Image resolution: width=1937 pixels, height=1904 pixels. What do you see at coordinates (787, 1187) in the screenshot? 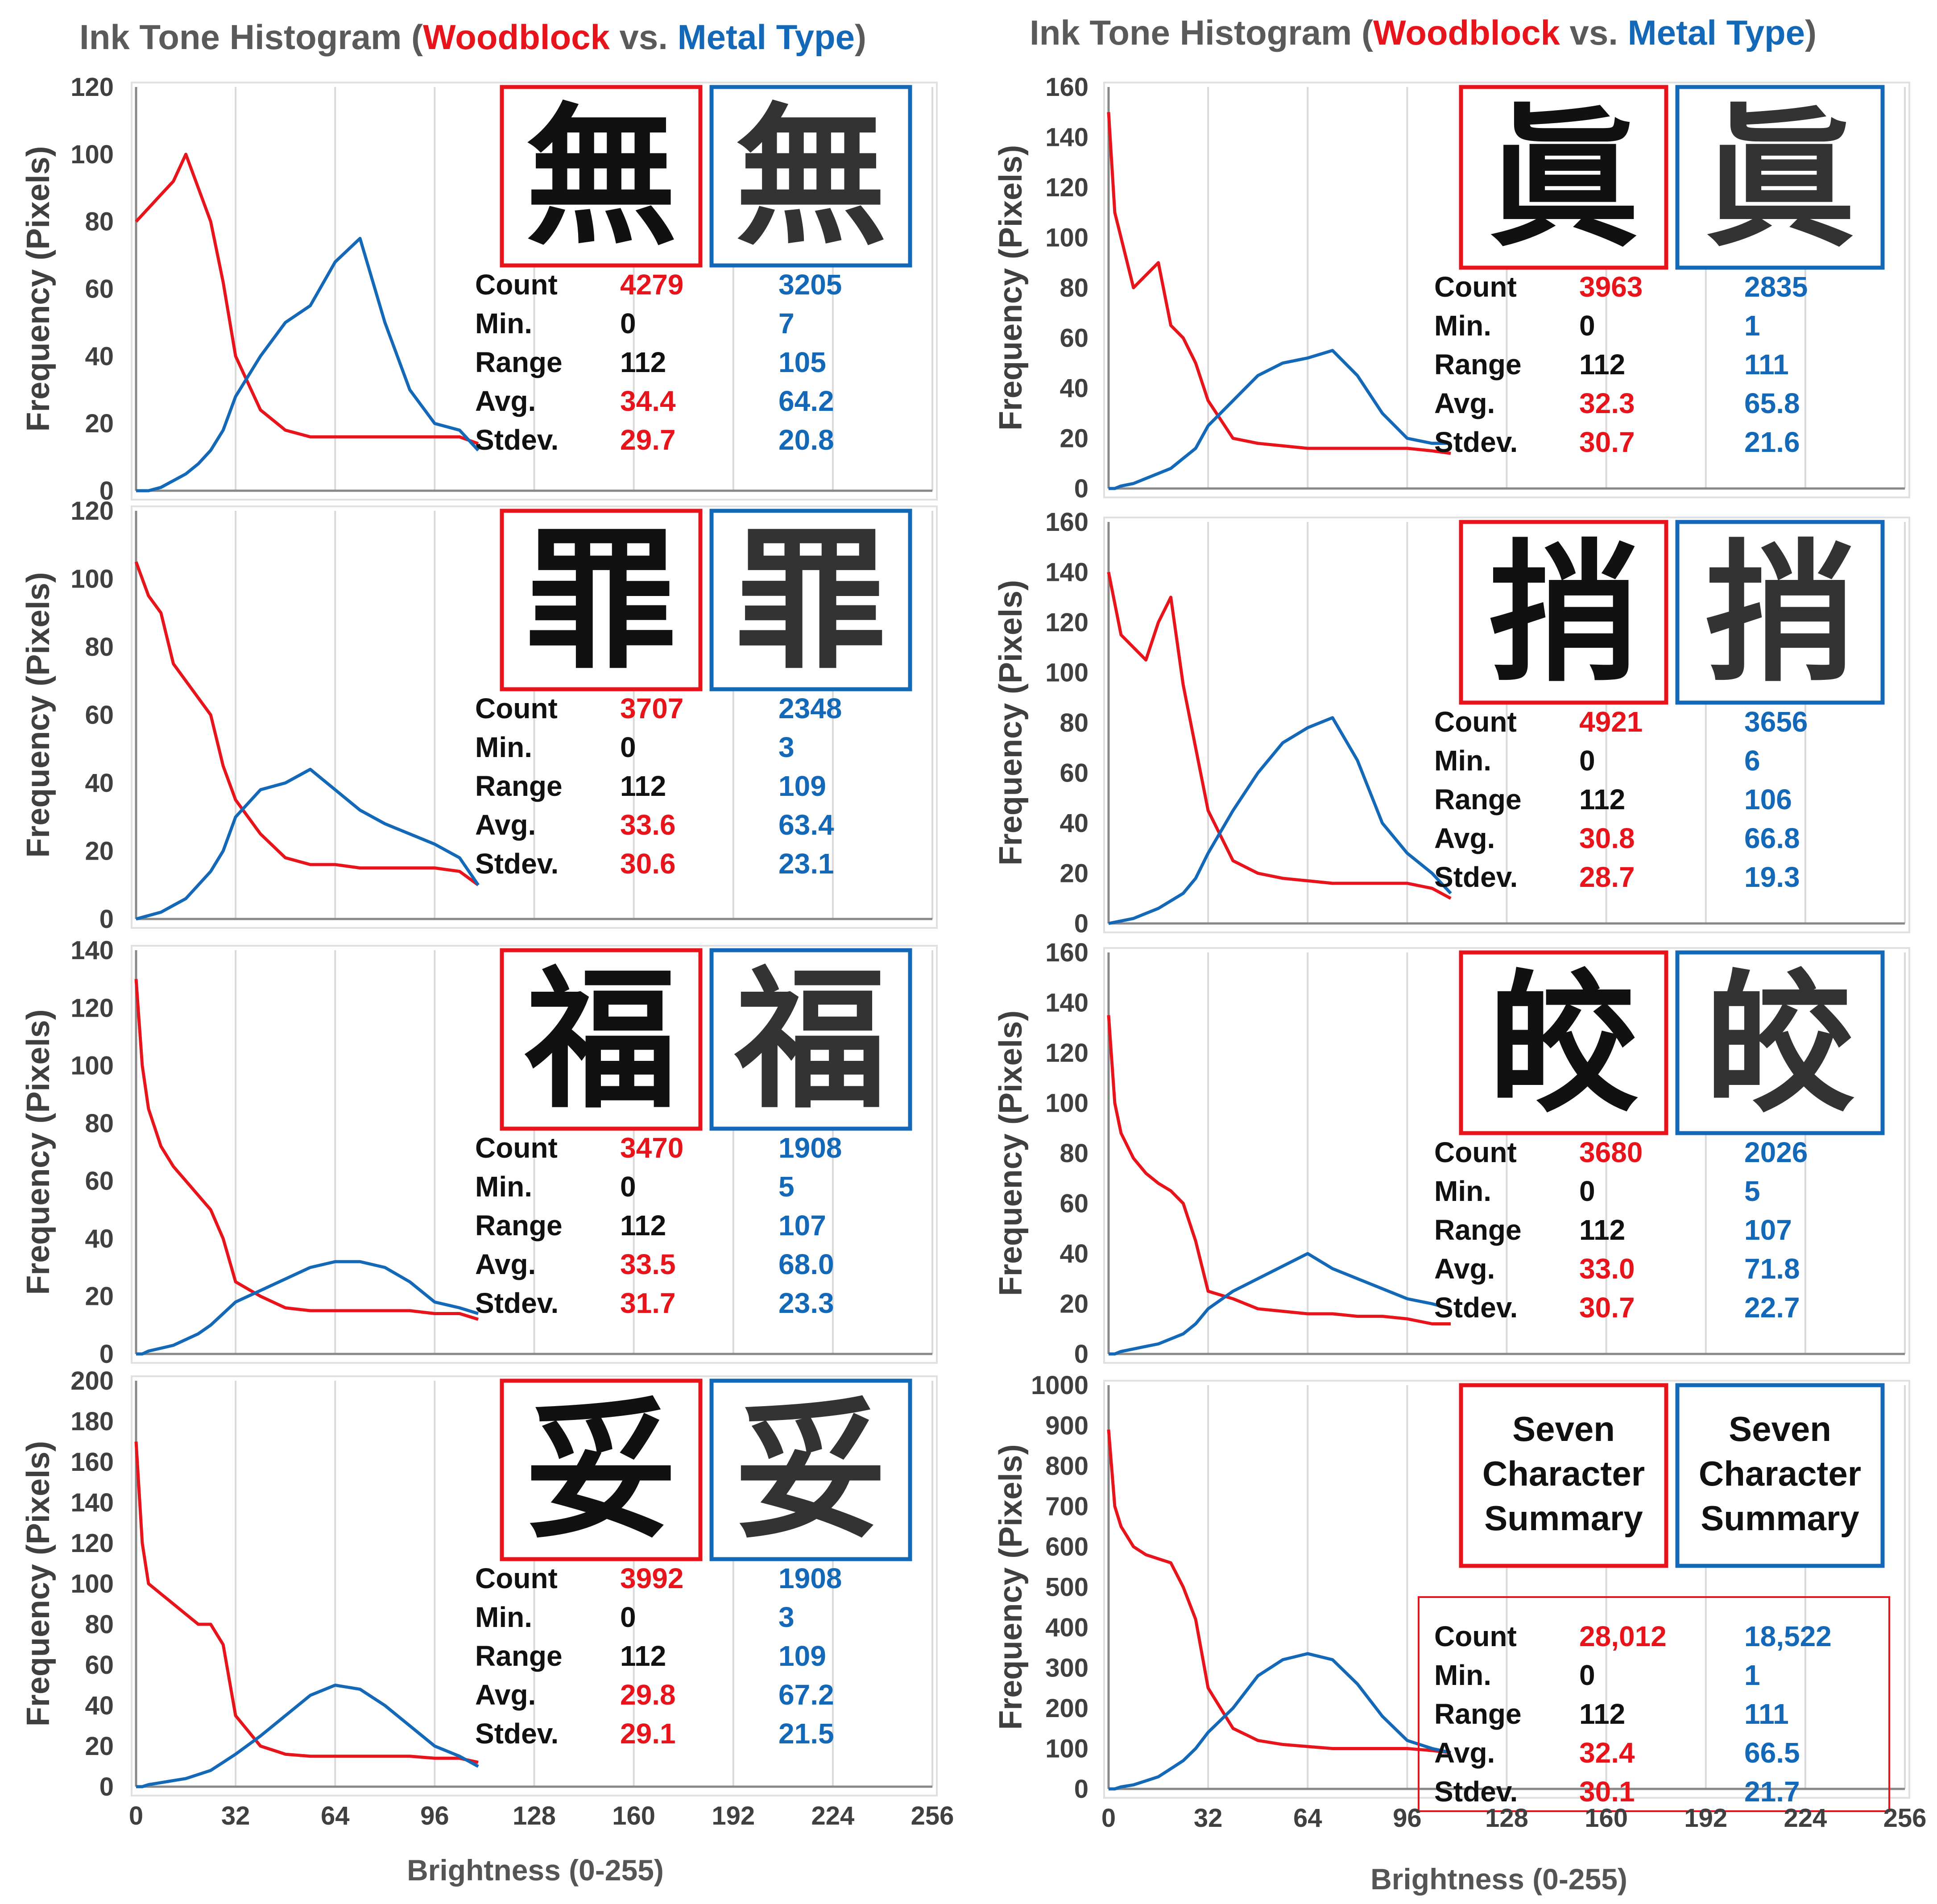
I see `metal-type-stat-value: 5` at bounding box center [787, 1187].